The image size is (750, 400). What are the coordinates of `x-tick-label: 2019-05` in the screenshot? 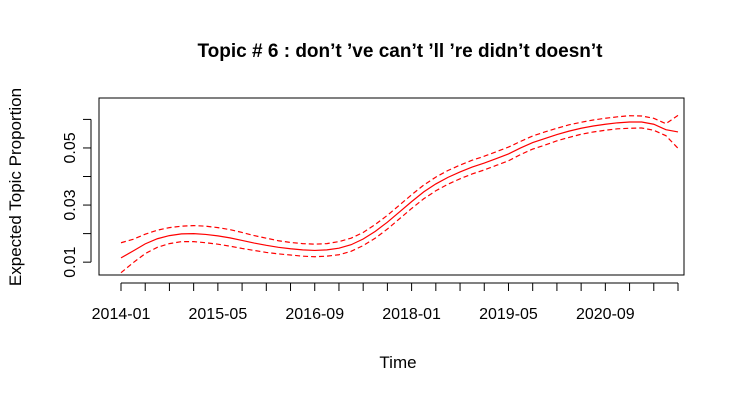 It's located at (508, 314).